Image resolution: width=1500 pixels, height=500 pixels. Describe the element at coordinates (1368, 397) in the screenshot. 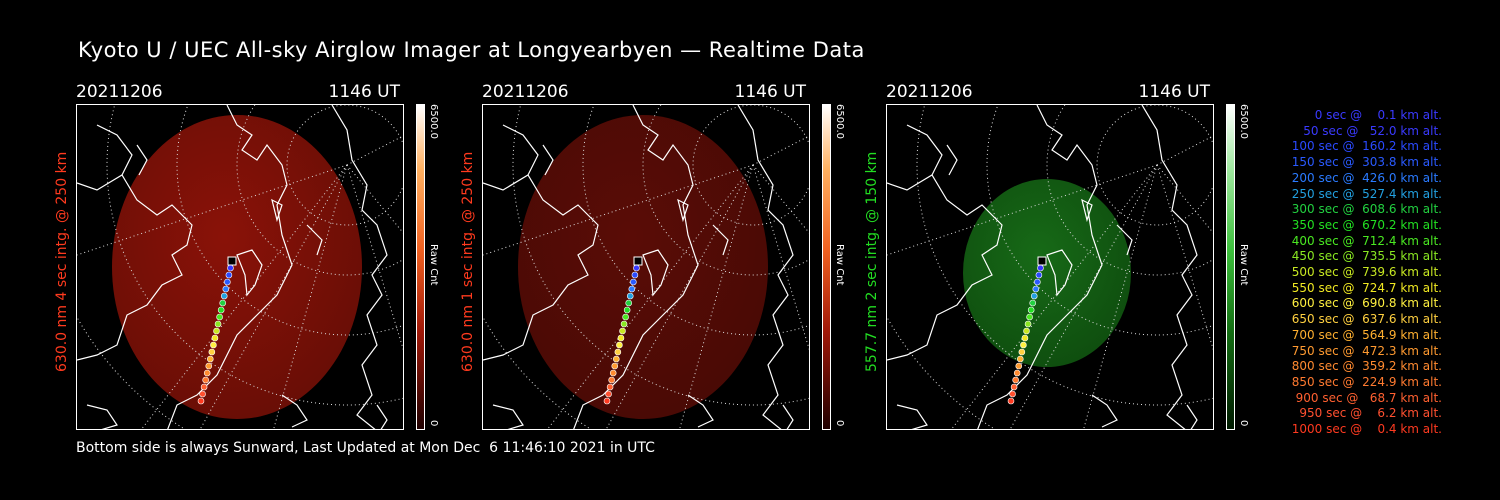

I see `legend-row: 900 sec @ 68.7 km alt.` at that location.